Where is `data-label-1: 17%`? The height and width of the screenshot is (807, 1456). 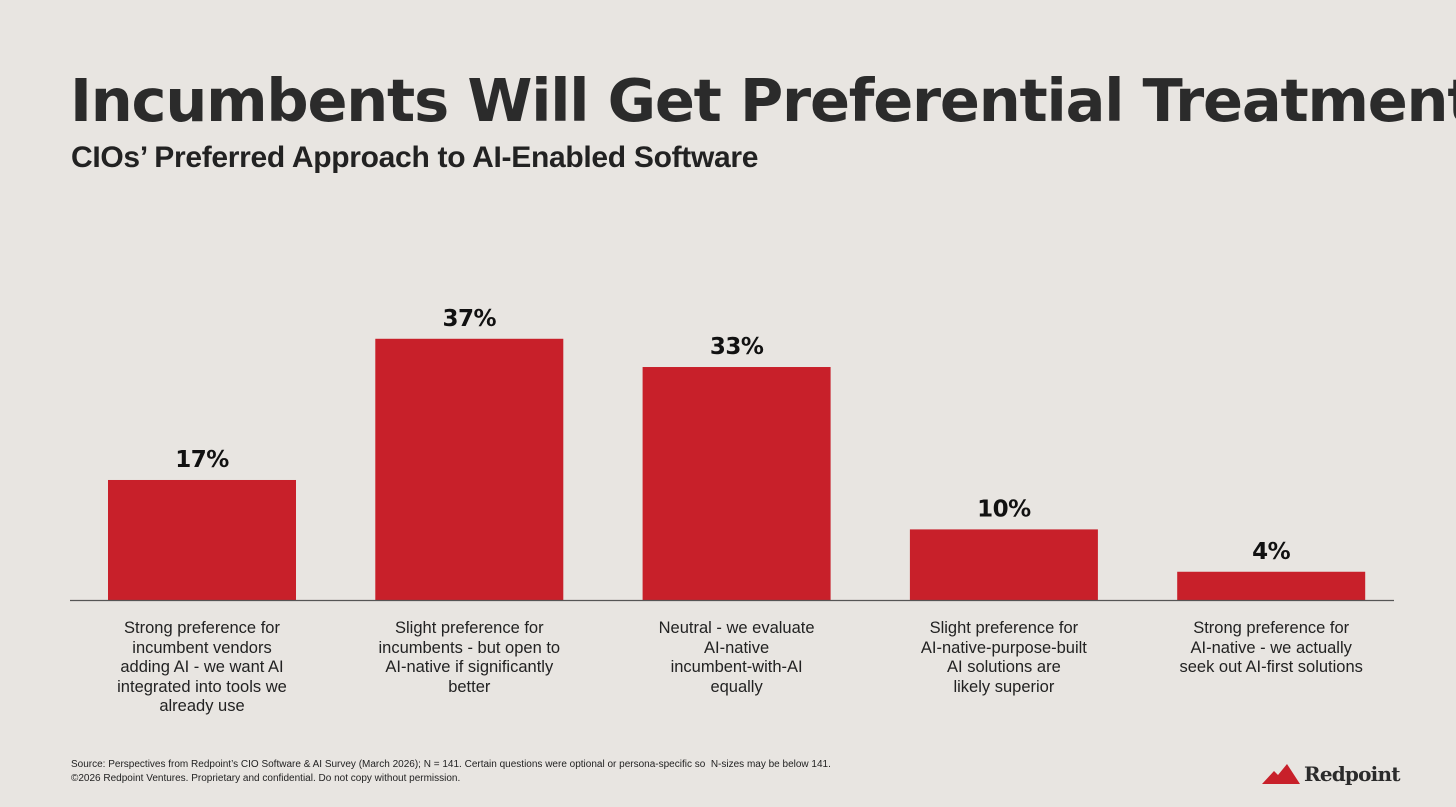
data-label-1: 17% is located at coordinates (202, 460).